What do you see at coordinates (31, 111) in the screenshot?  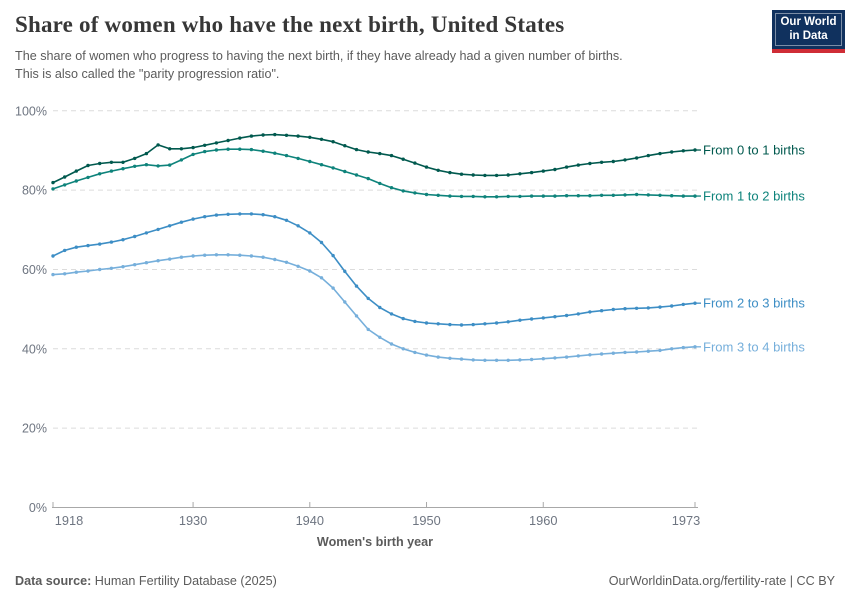 I see `y-axis-tick-label-100: 100%` at bounding box center [31, 111].